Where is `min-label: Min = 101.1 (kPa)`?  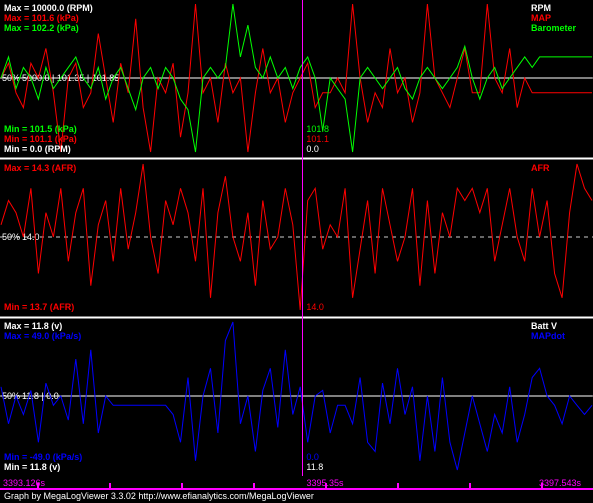
min-label: Min = 101.1 (kPa) is located at coordinates (40, 139).